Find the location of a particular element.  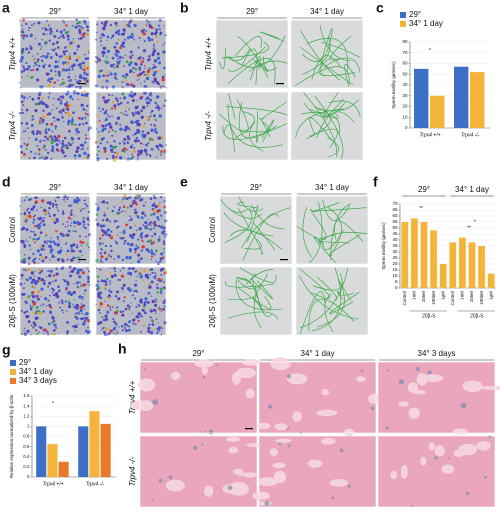

y-tick-label: 30 is located at coordinates (395, 251).